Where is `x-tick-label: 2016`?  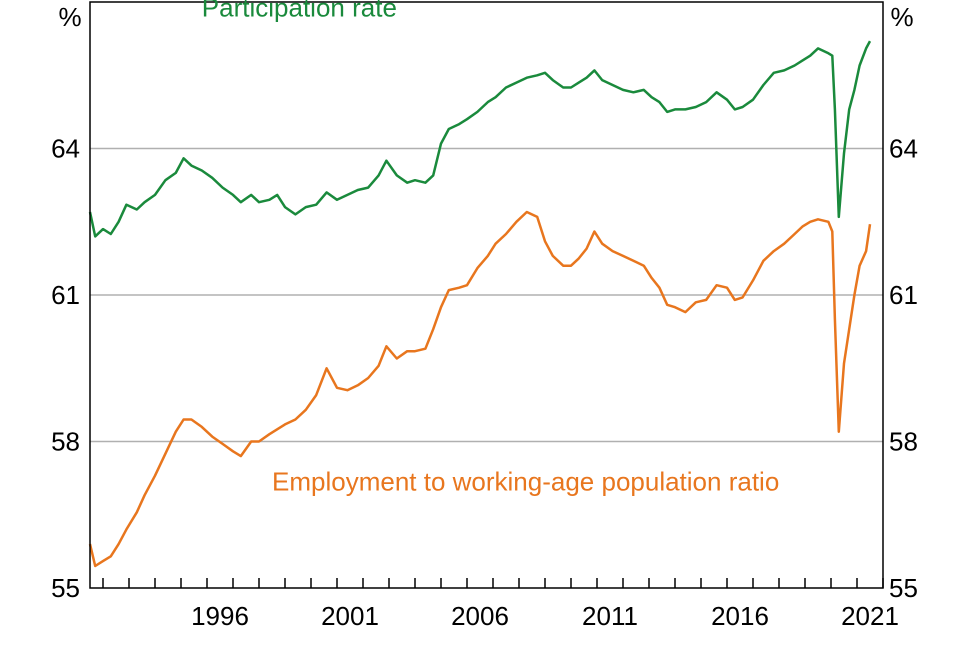 x-tick-label: 2016 is located at coordinates (740, 616).